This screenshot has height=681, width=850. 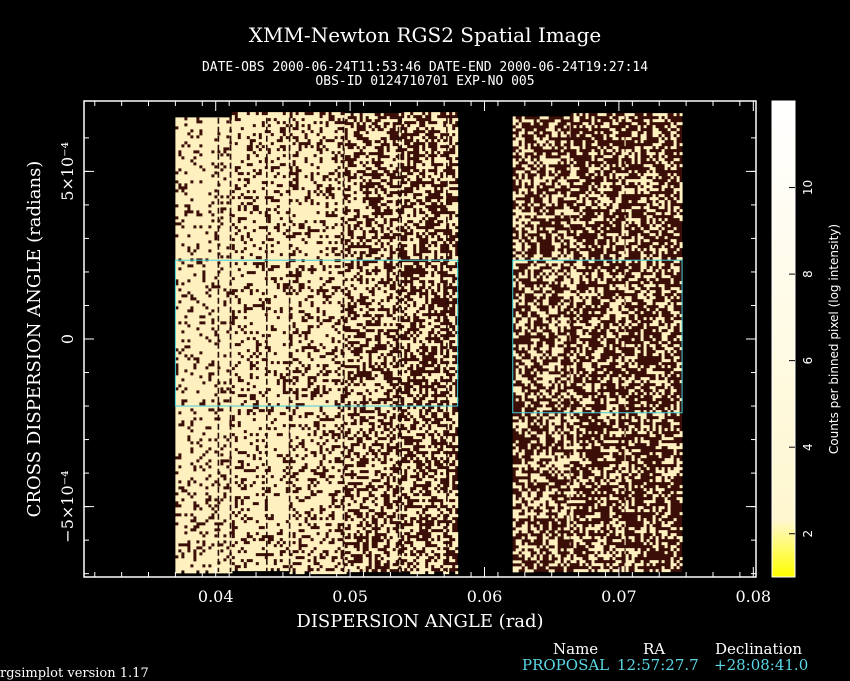 What do you see at coordinates (654, 649) in the screenshot?
I see `ra-column-label: RA` at bounding box center [654, 649].